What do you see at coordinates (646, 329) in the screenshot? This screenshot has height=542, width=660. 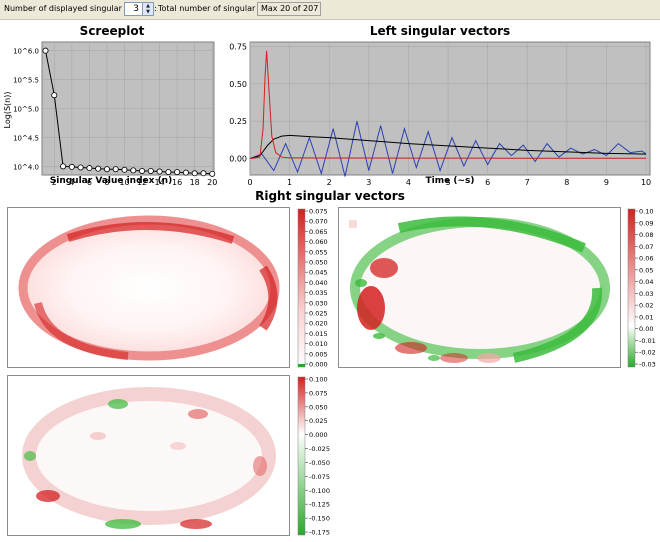 I see `colorbar-tick-label: 0.00` at bounding box center [646, 329].